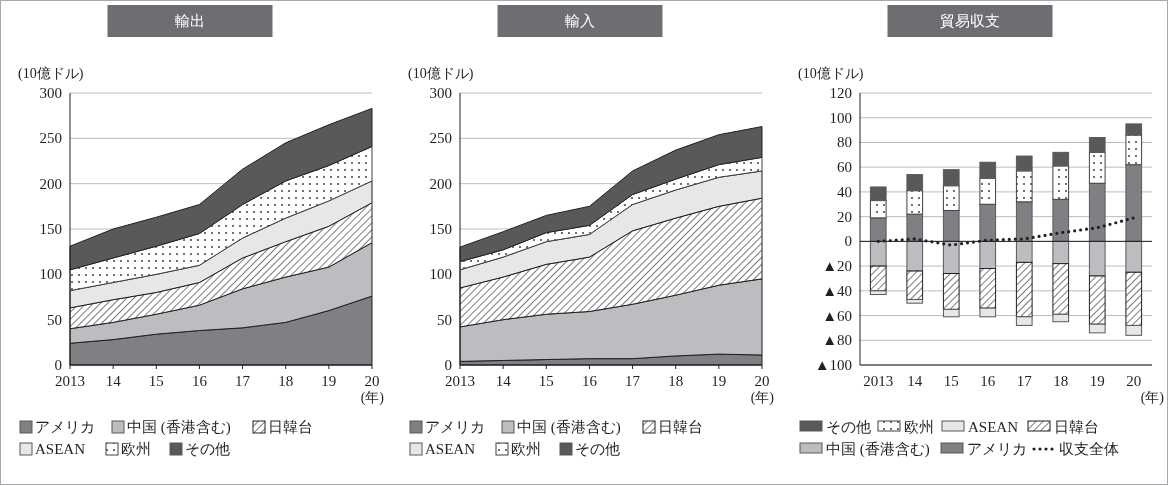 The height and width of the screenshot is (485, 1168). Describe the element at coordinates (837, 340) in the screenshot. I see `y-tick-label: ▲80` at that location.